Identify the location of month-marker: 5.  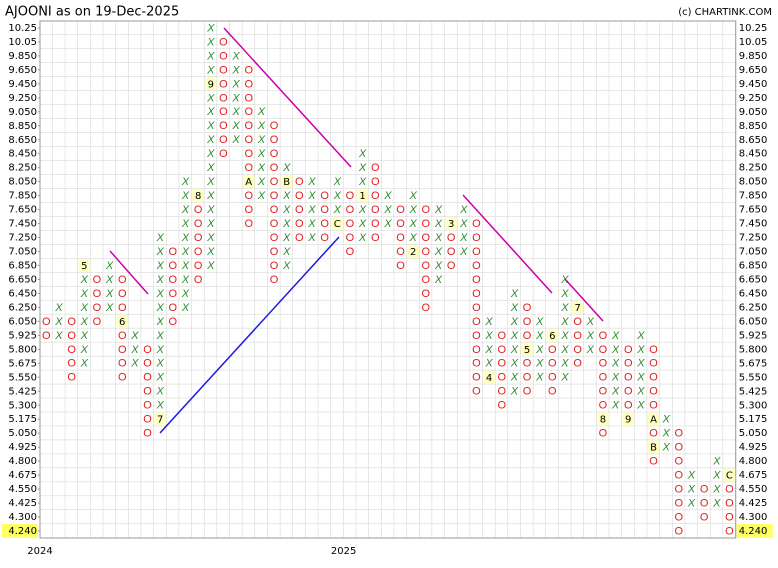
(527, 350).